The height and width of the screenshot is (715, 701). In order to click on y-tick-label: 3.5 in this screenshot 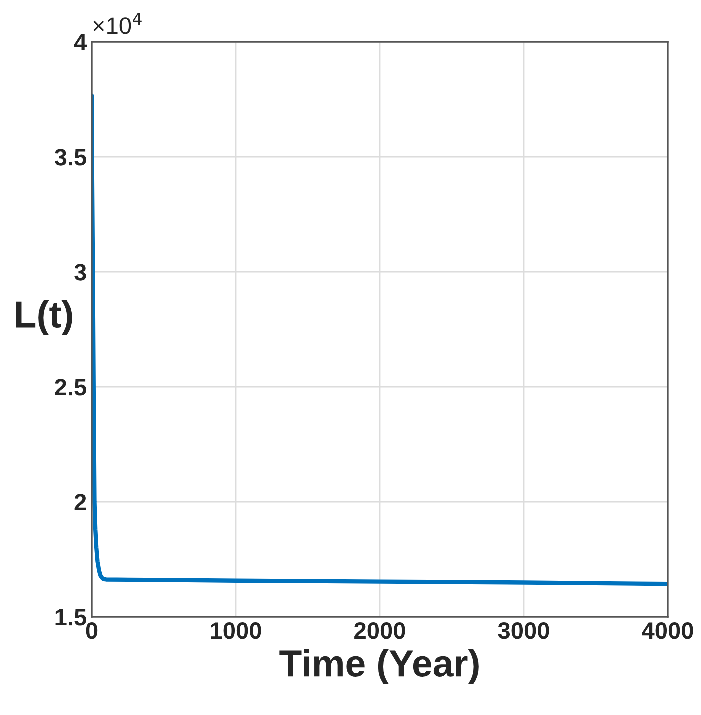, I will do `click(70, 157)`.